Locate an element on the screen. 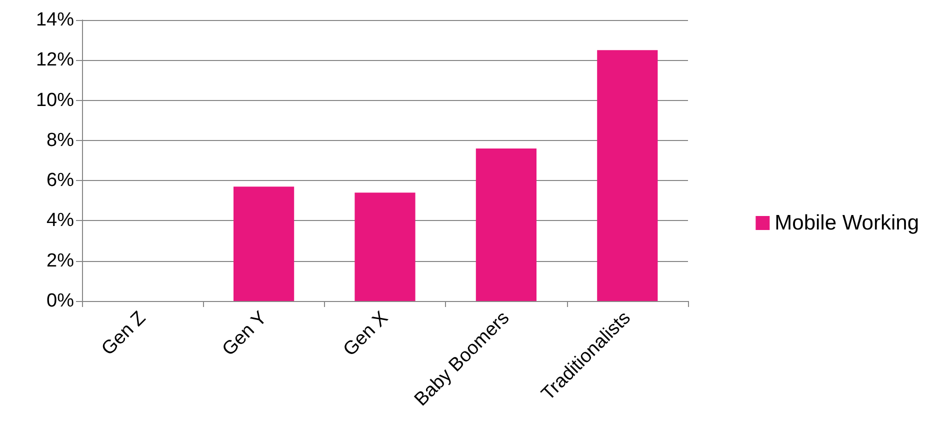 This screenshot has width=929, height=446. y-tick-label: 4% is located at coordinates (60, 221).